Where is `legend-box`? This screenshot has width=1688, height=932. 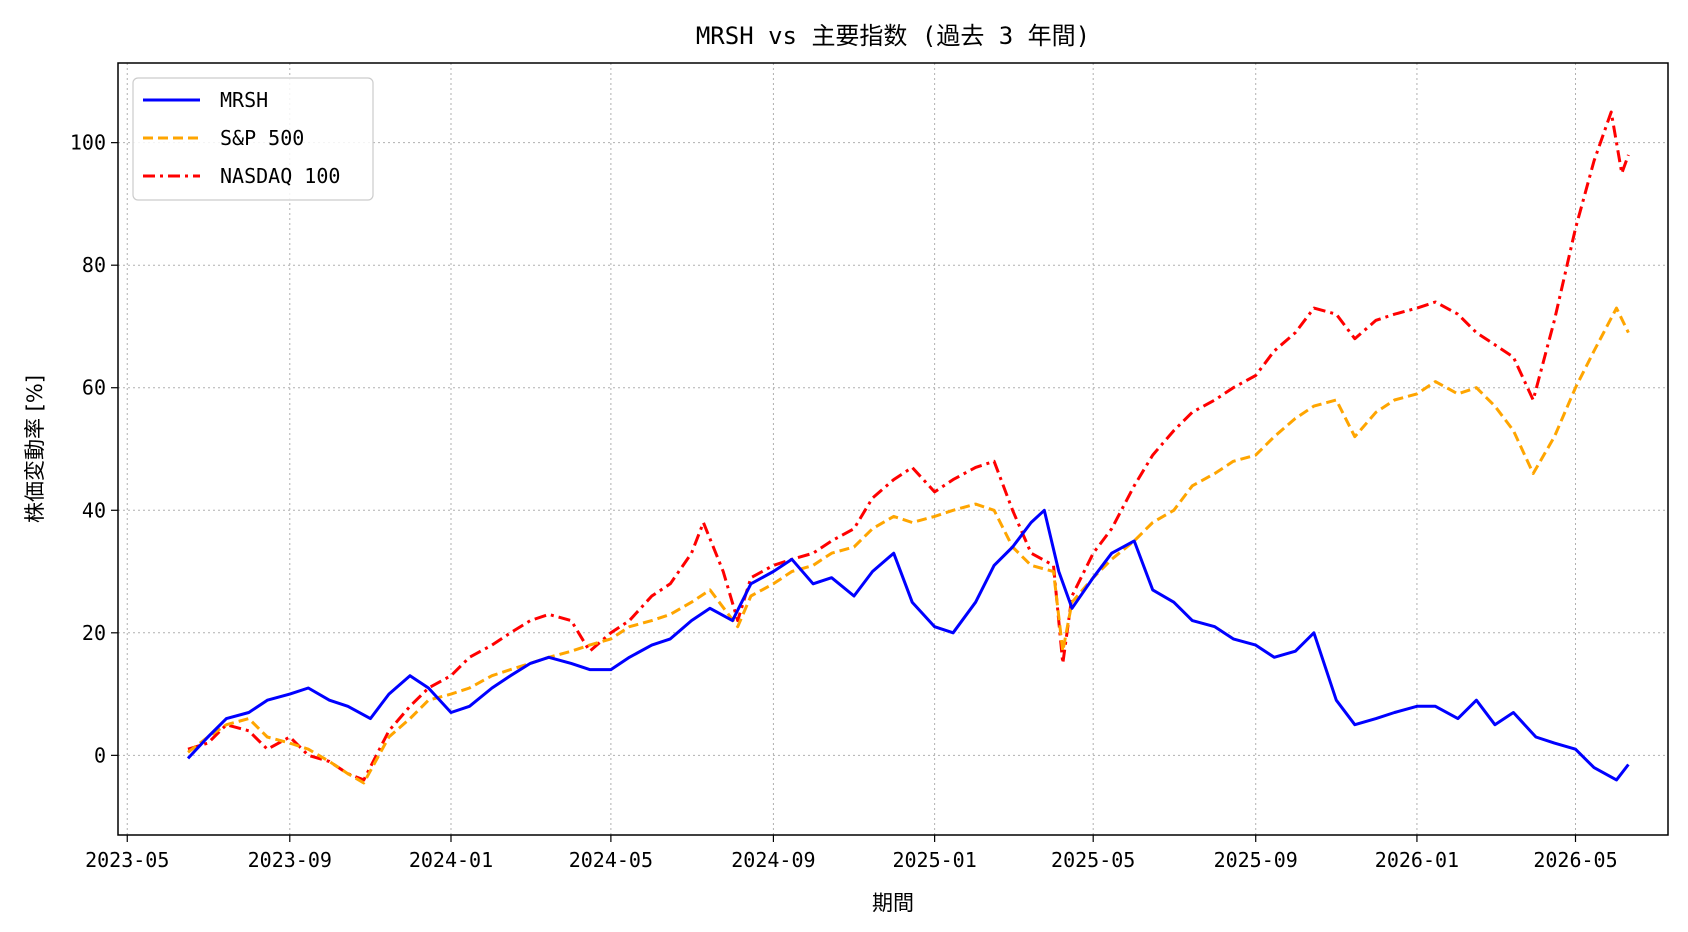
legend-box is located at coordinates (253, 139).